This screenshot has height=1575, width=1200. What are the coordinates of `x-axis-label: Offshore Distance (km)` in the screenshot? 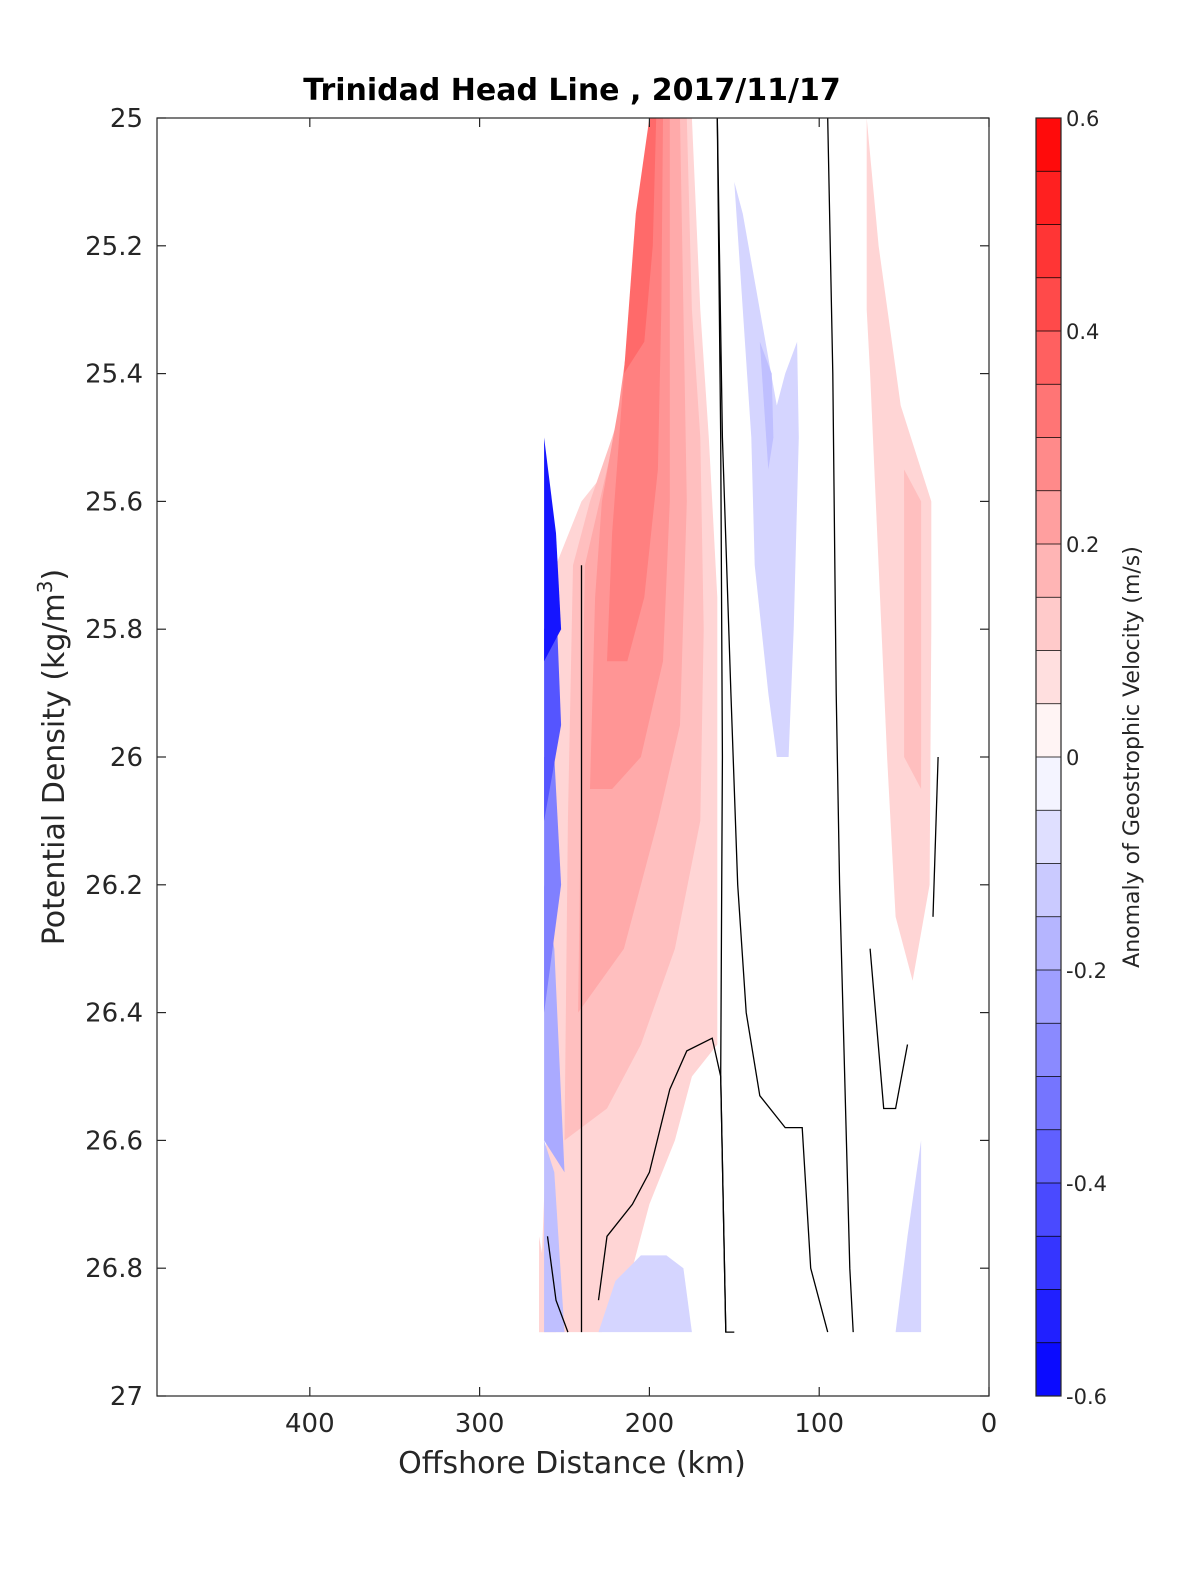 It's located at (572, 1463).